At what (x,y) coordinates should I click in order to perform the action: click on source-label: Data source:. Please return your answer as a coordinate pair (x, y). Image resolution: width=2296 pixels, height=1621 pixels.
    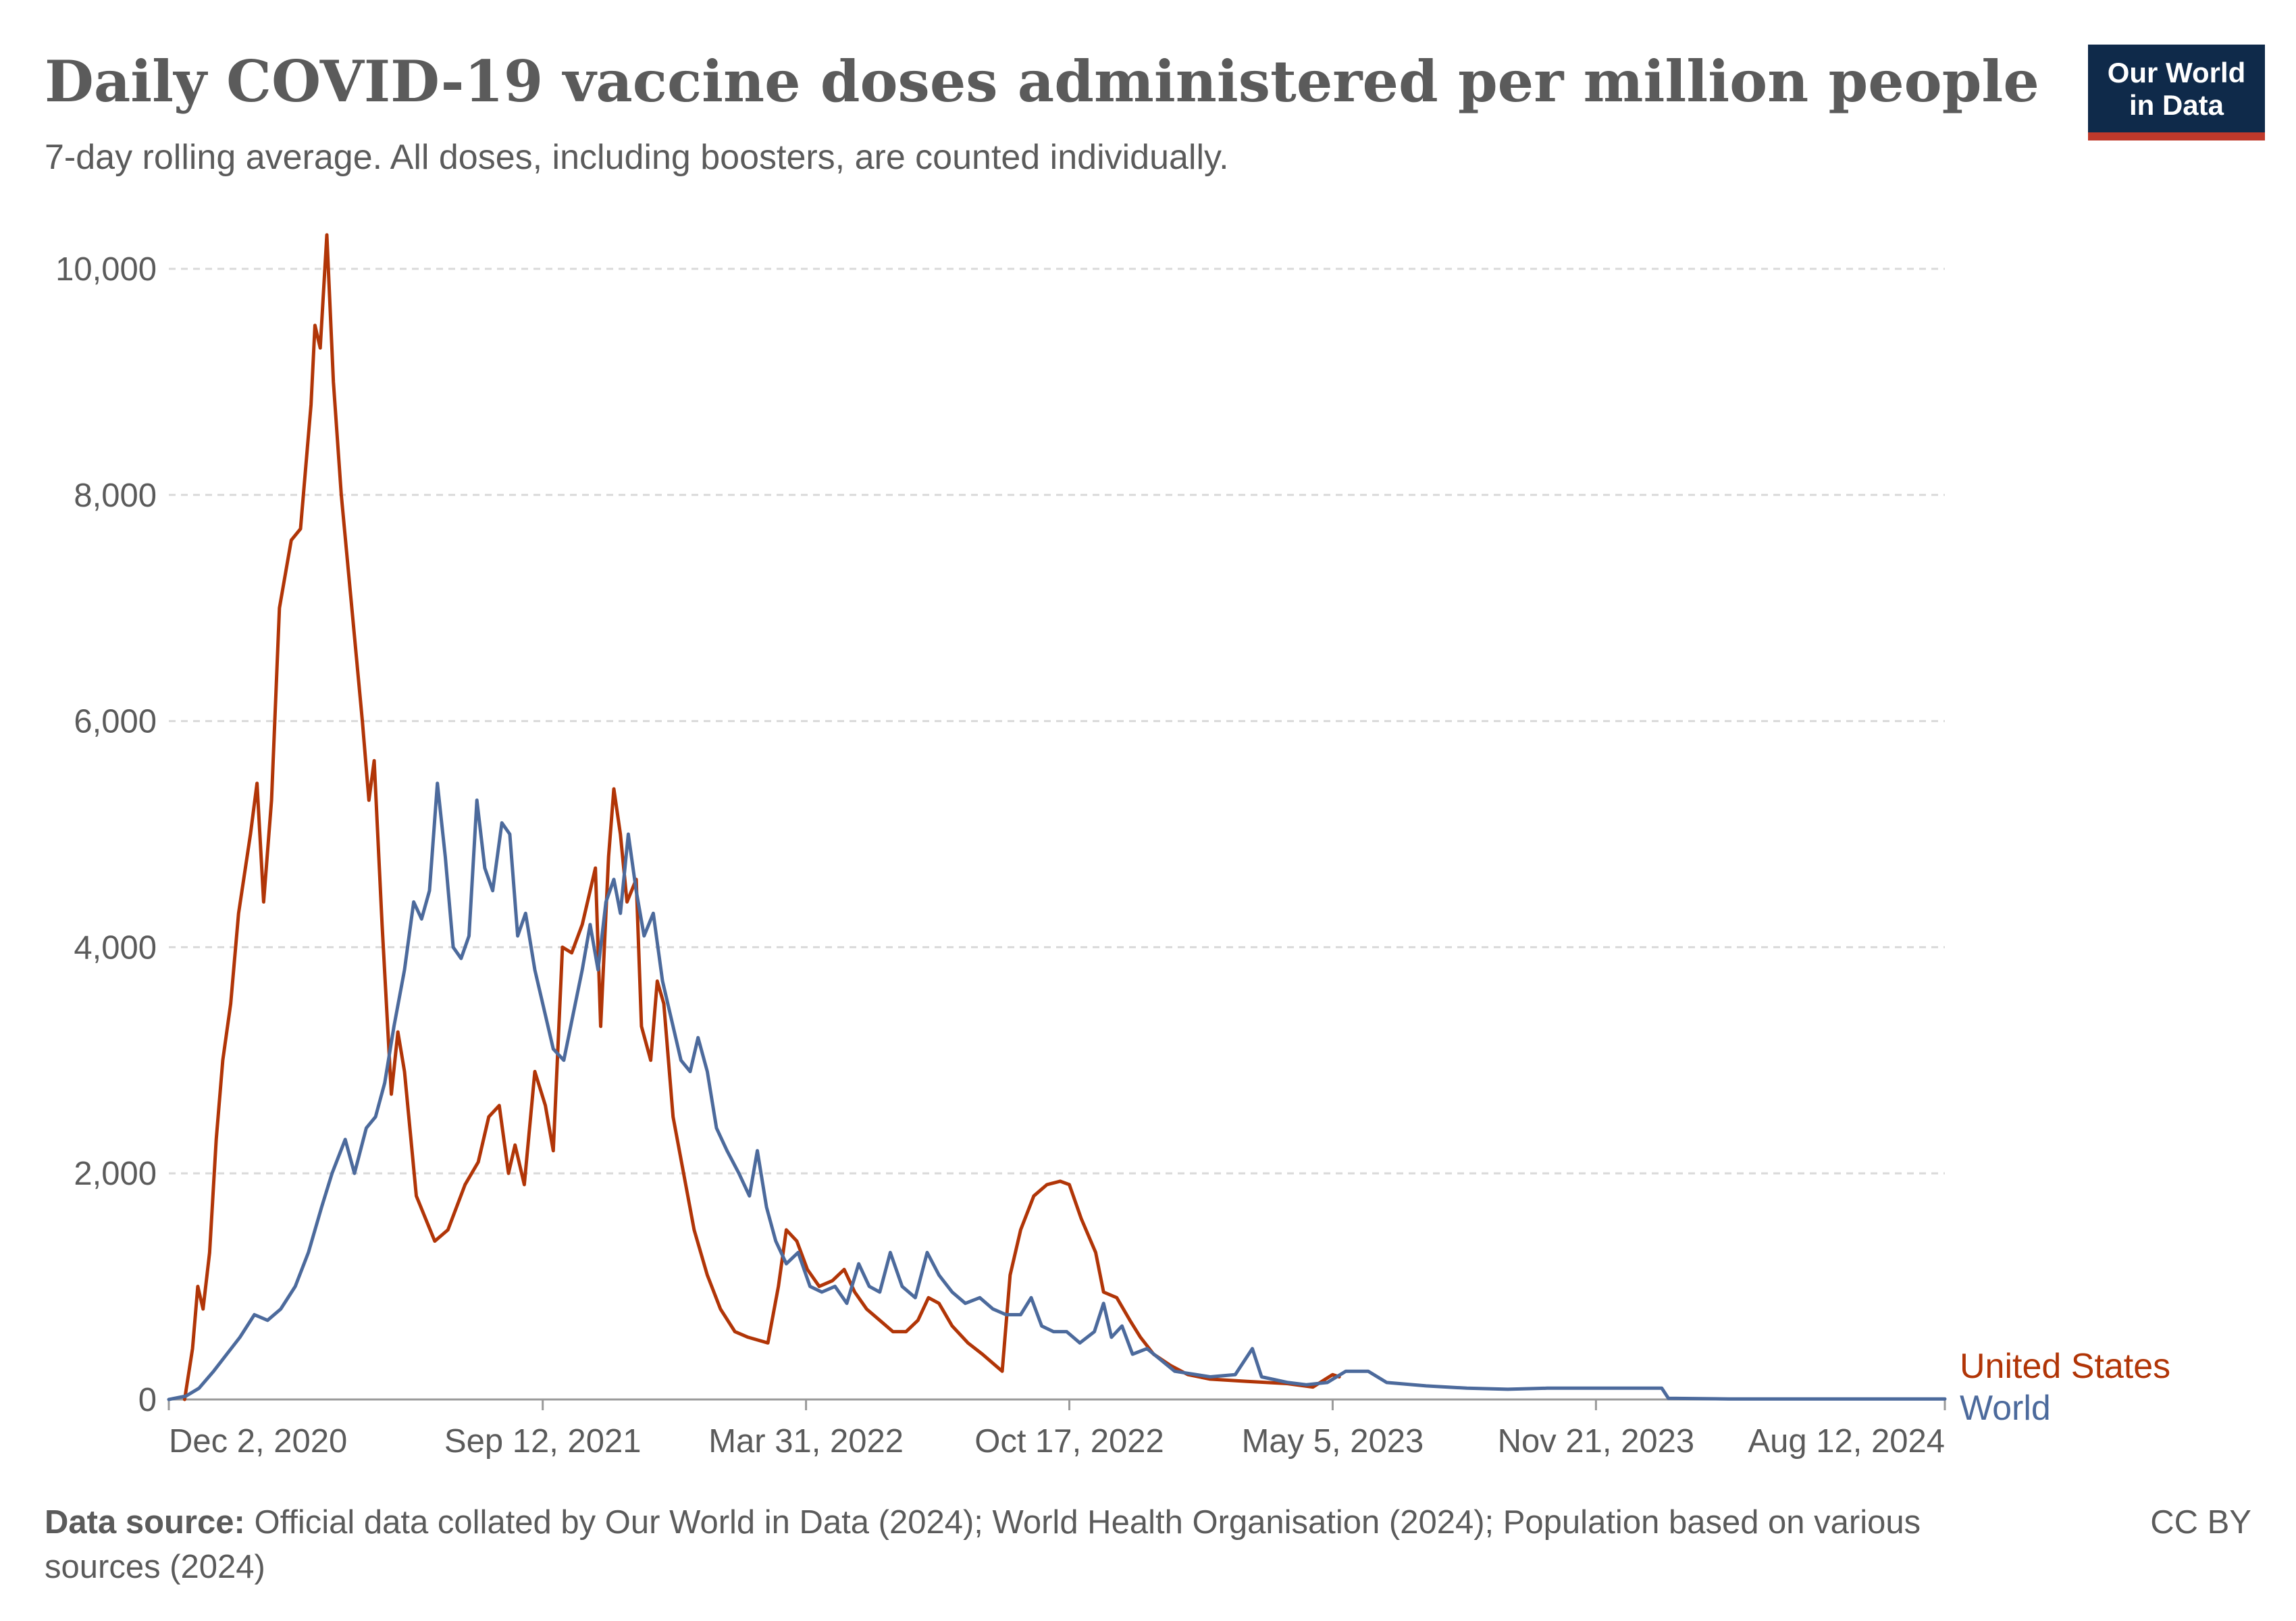
    Looking at the image, I should click on (145, 1522).